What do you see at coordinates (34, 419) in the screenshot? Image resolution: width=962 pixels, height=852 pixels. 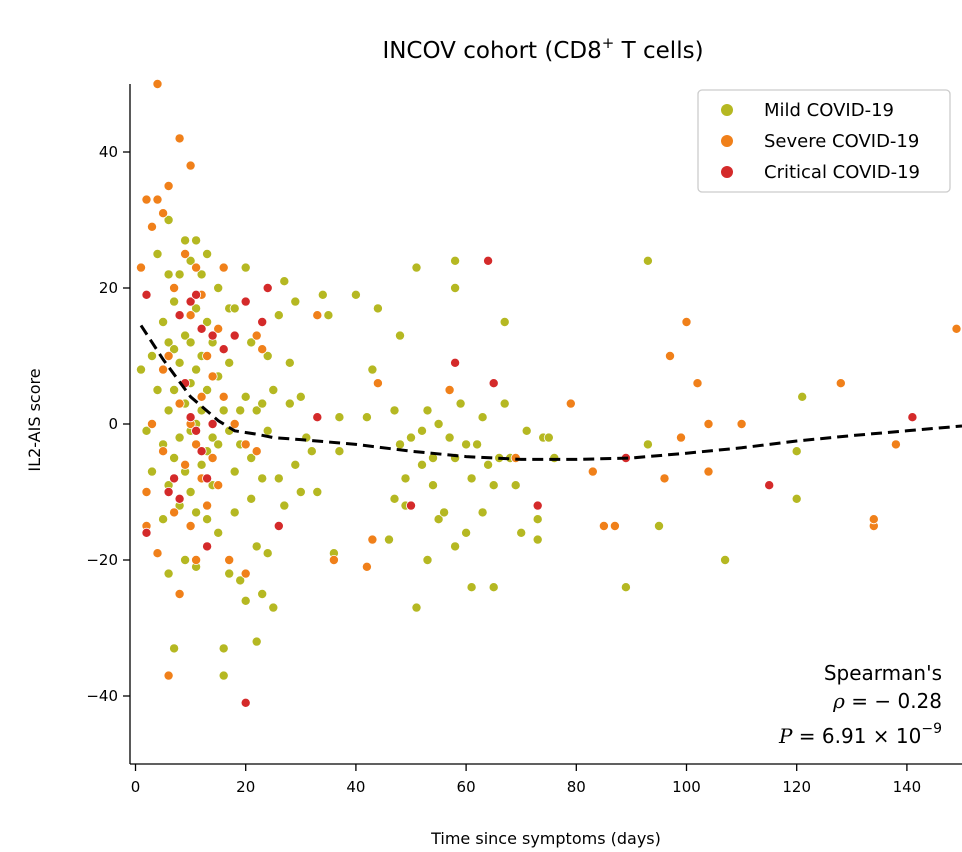 I see `y-axis-label: IL2-AIS score` at bounding box center [34, 419].